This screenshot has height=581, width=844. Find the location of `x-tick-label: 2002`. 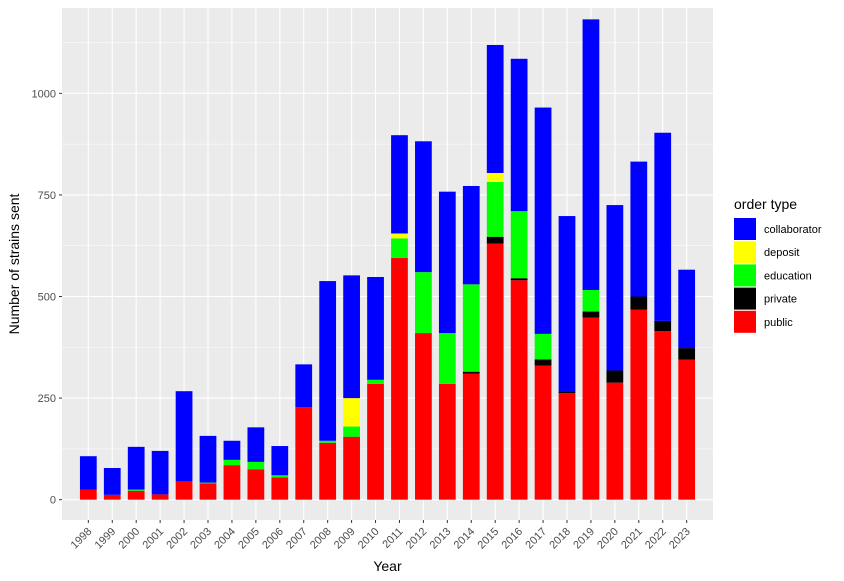

x-tick-label: 2002 is located at coordinates (177, 539).